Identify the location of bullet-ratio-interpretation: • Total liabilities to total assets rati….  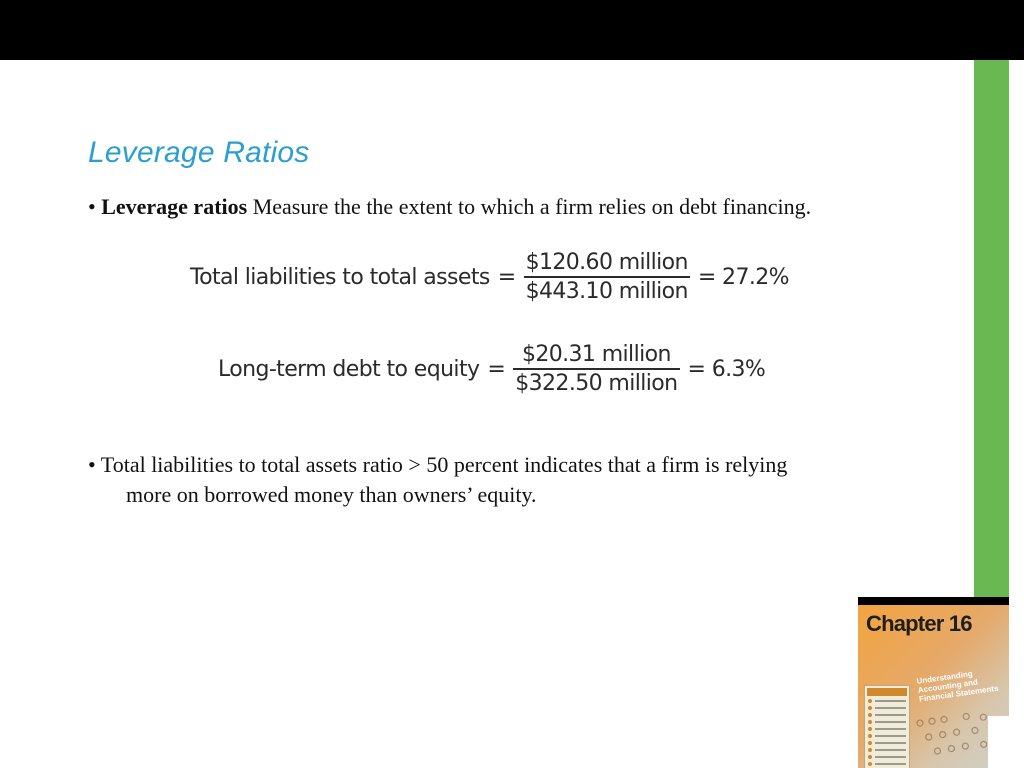
(508, 480).